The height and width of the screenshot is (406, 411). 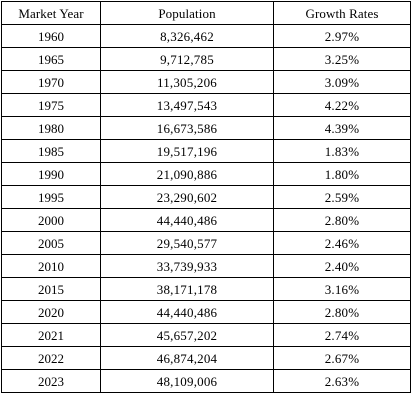 I want to click on cell-market-year: 1995, so click(x=51, y=197).